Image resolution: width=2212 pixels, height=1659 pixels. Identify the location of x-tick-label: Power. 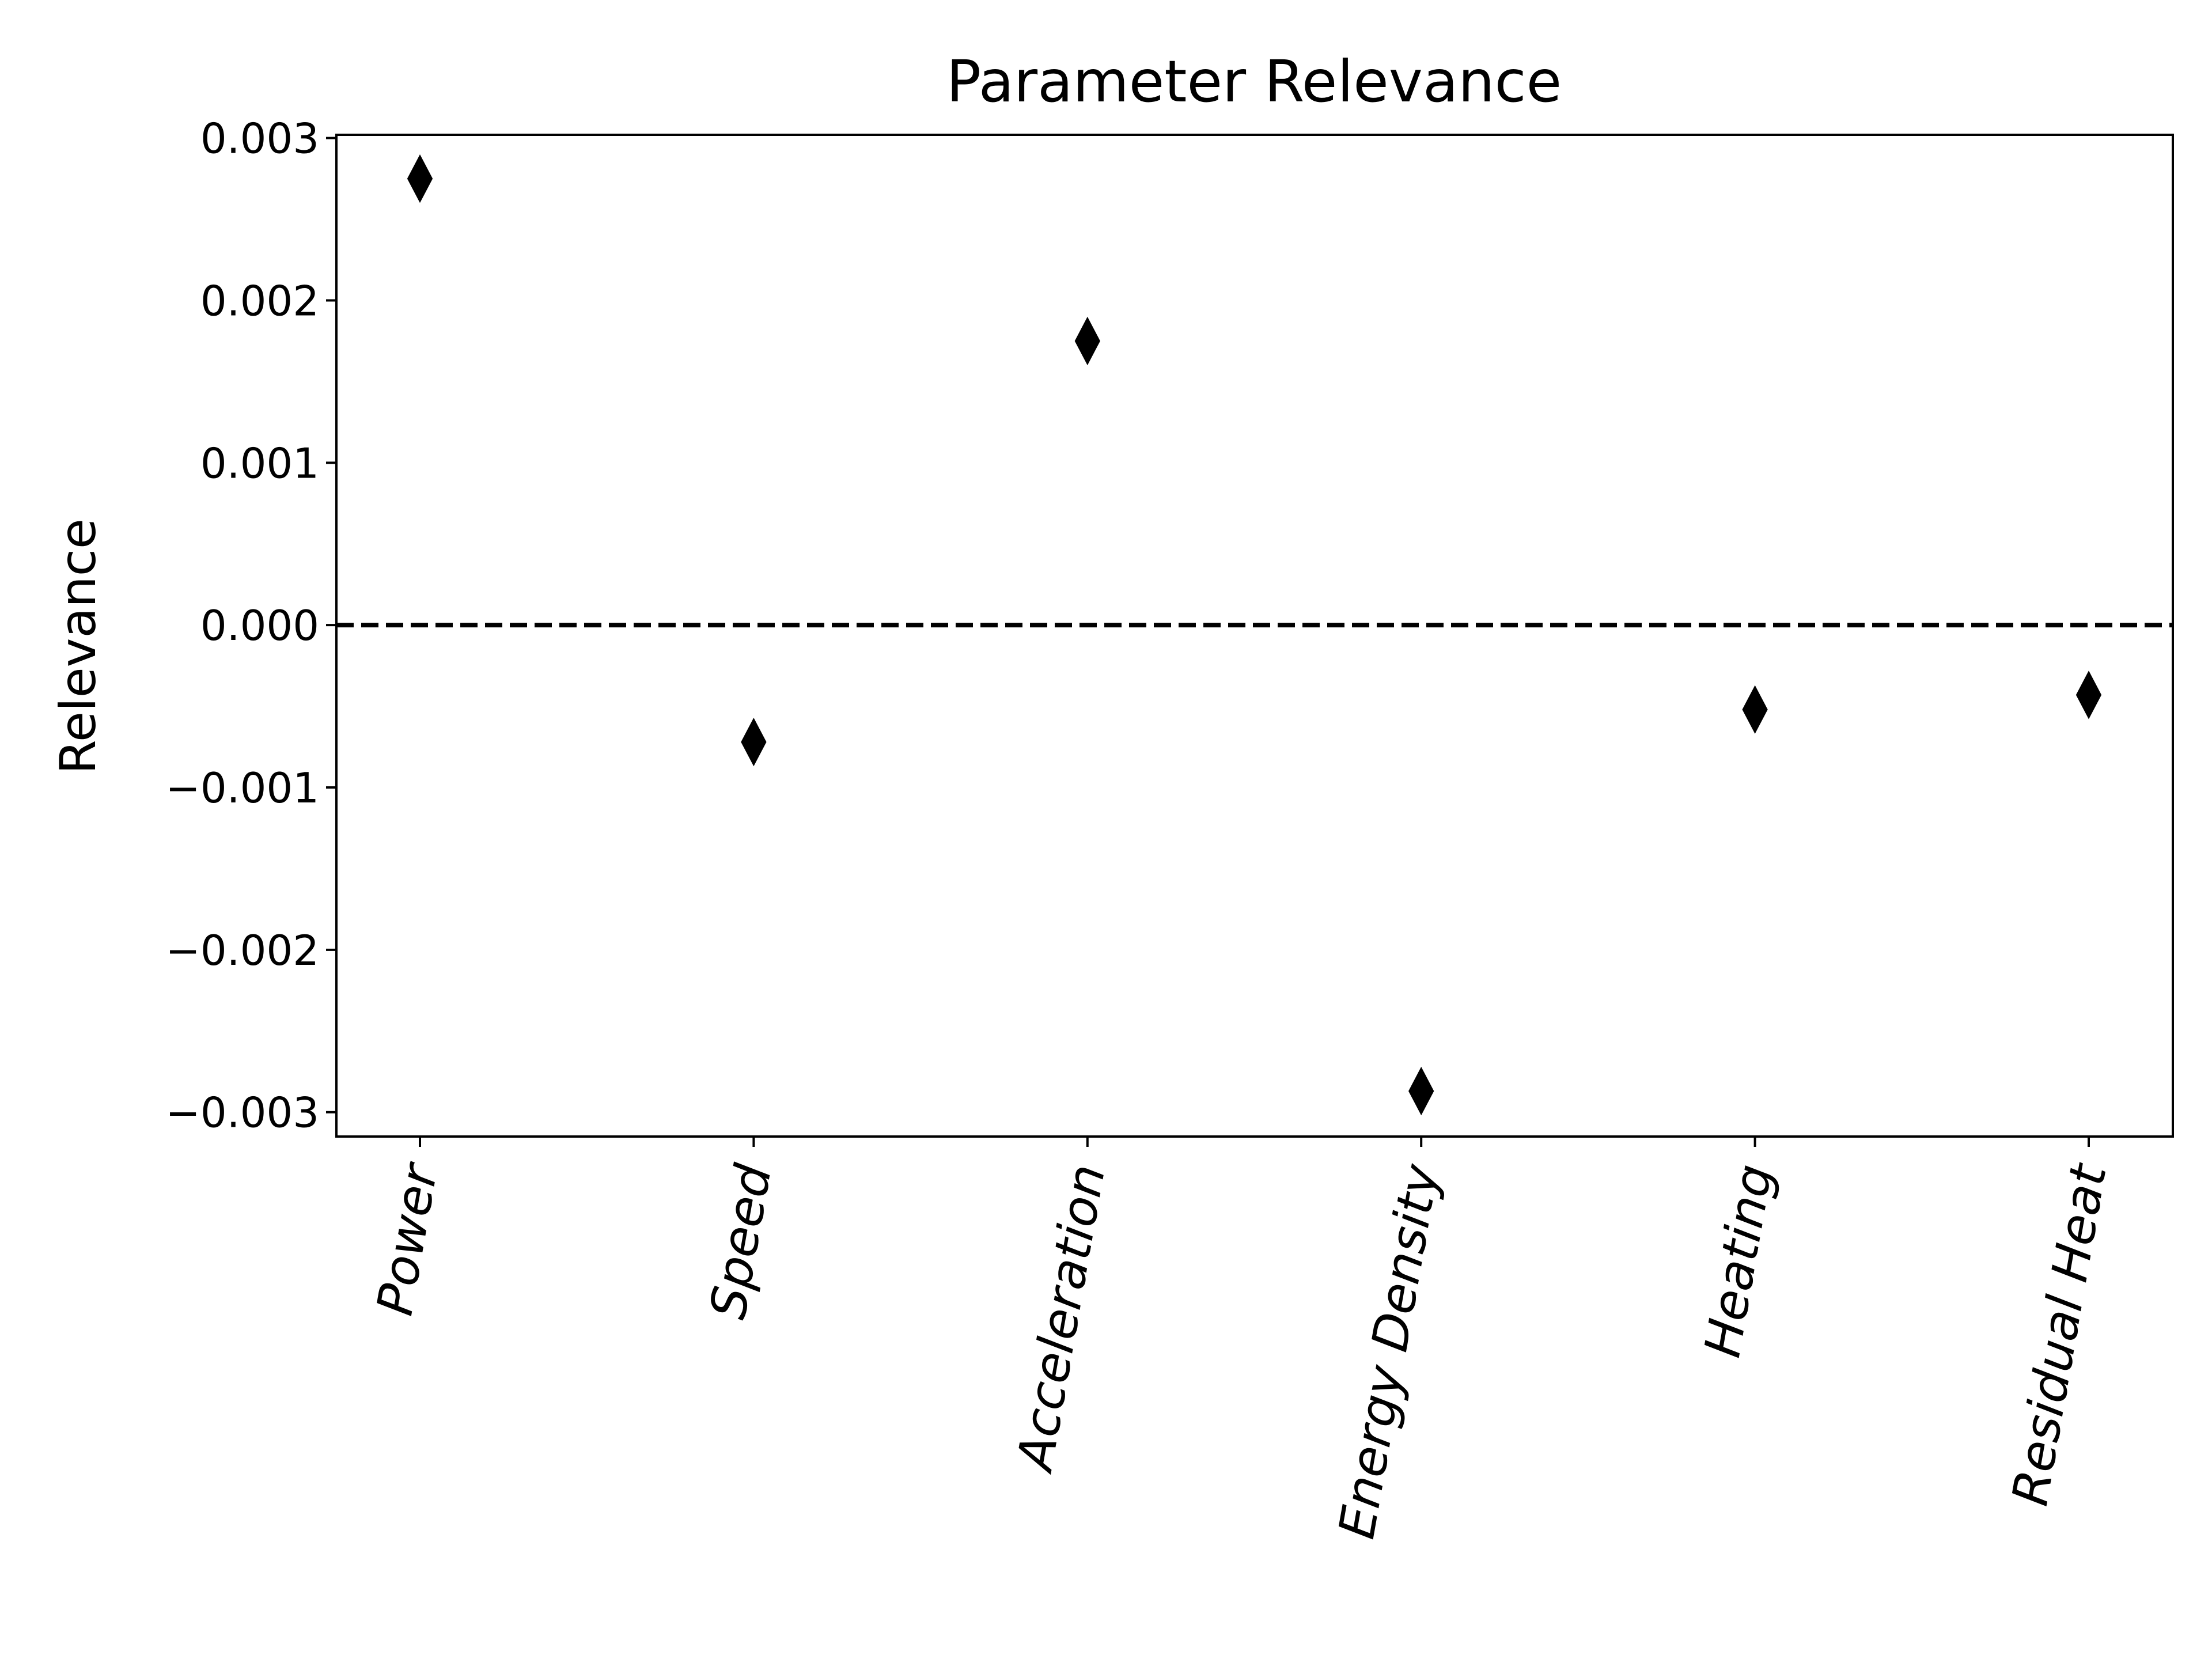
(408, 1239).